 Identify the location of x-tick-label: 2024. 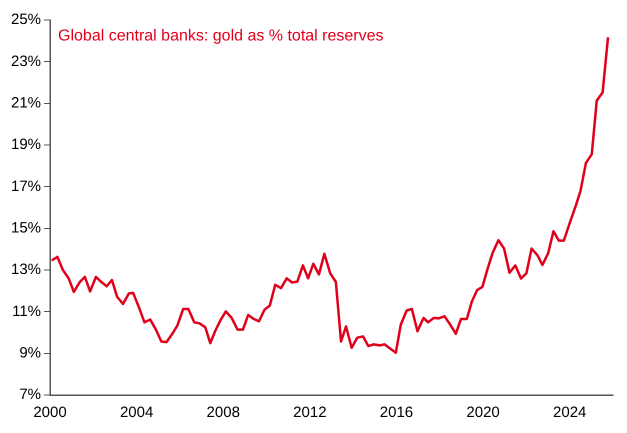
(569, 413).